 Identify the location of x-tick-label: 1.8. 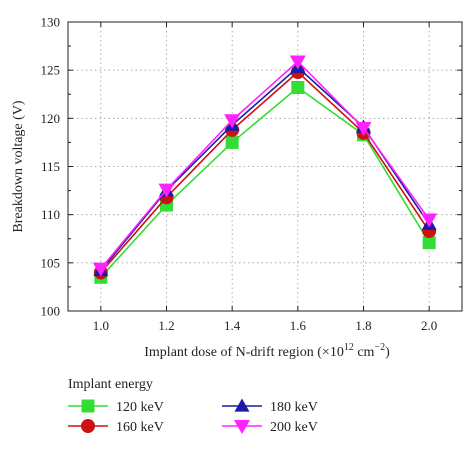
(363, 325).